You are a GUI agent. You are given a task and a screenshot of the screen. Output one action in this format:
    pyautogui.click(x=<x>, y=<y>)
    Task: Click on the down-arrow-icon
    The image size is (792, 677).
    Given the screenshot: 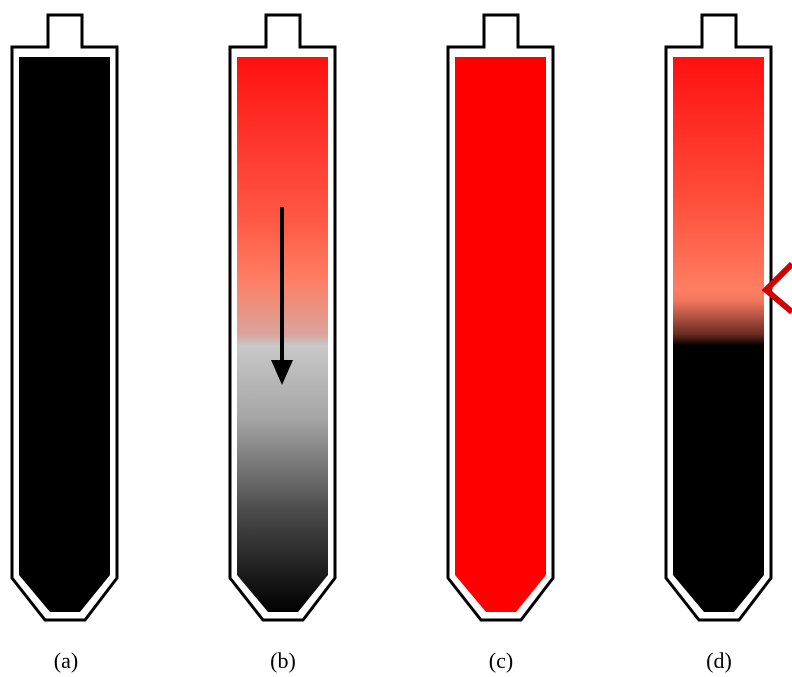 What is the action you would take?
    pyautogui.click(x=282, y=296)
    